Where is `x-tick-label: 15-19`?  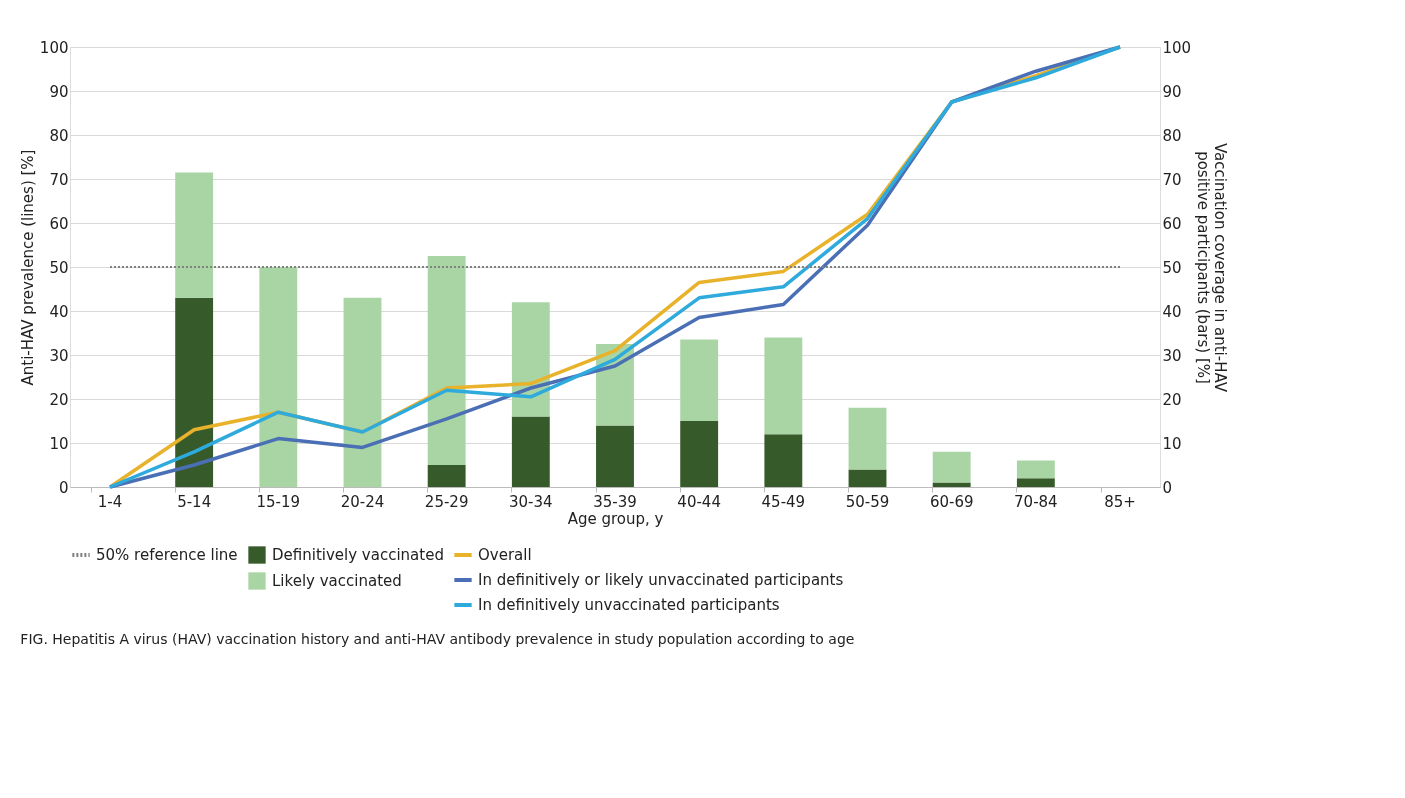 x-tick-label: 15-19 is located at coordinates (278, 501).